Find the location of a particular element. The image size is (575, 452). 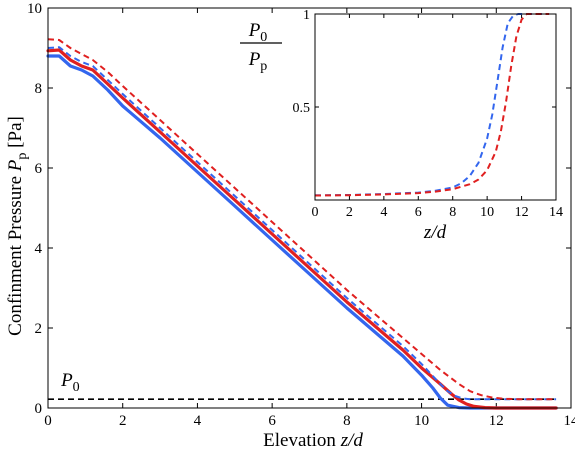

y-tick-label: 10 is located at coordinates (34, 9).